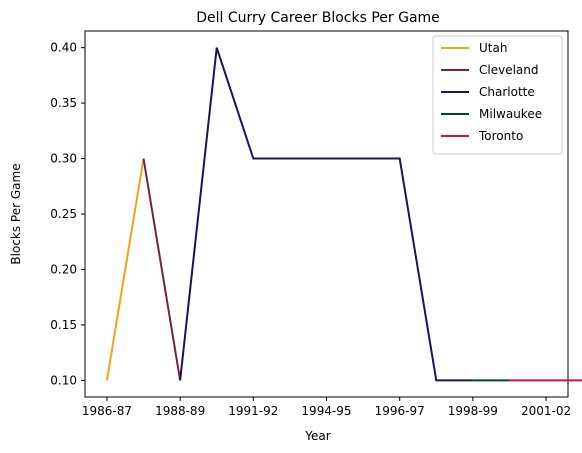  I want to click on chart-title: Dell Curry Career Blocks Per Game, so click(318, 18).